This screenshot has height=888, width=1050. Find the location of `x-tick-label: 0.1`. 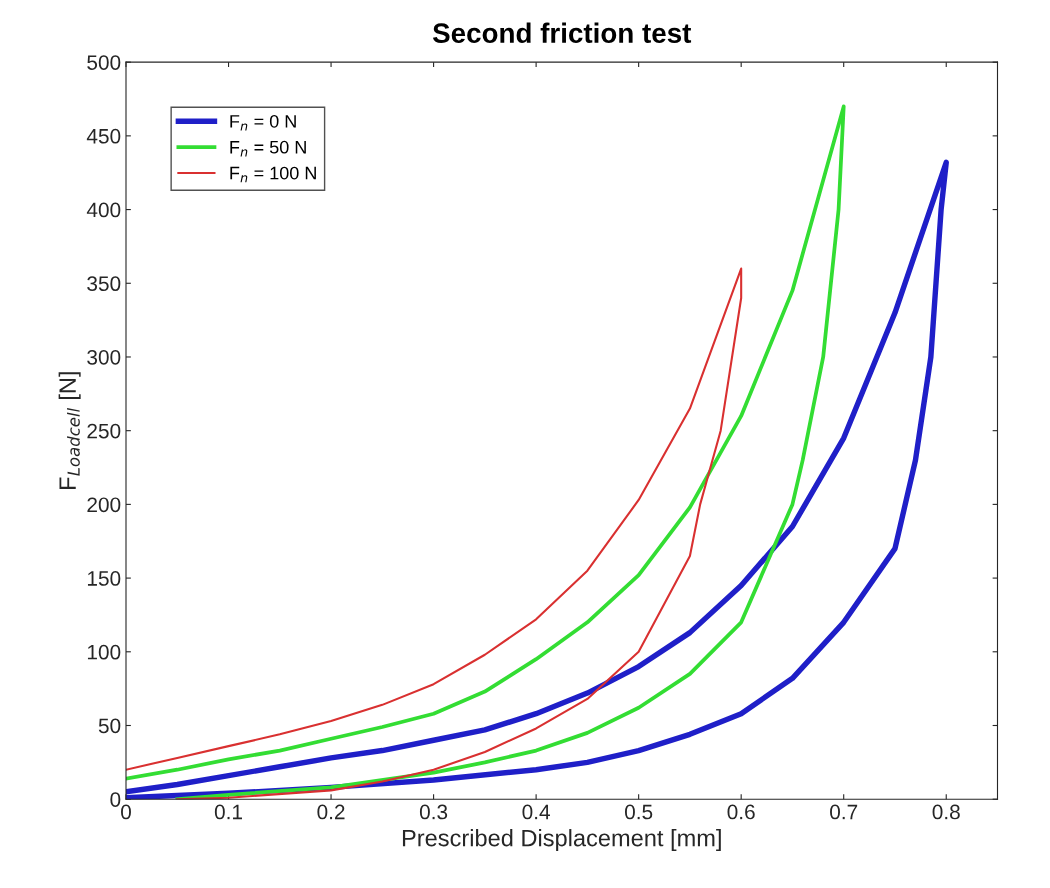

x-tick-label: 0.1 is located at coordinates (228, 812).